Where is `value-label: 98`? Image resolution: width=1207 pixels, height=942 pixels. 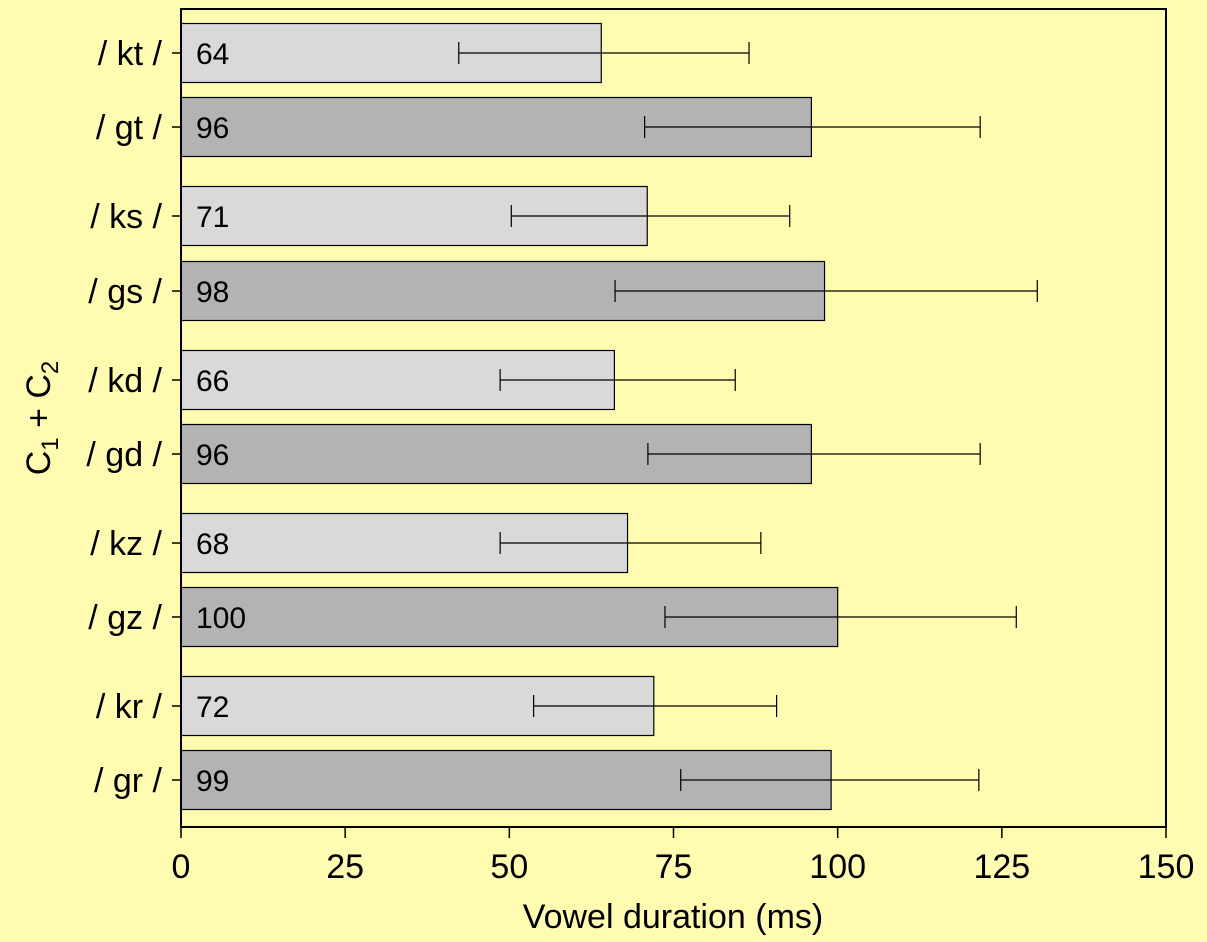
value-label: 98 is located at coordinates (212, 292).